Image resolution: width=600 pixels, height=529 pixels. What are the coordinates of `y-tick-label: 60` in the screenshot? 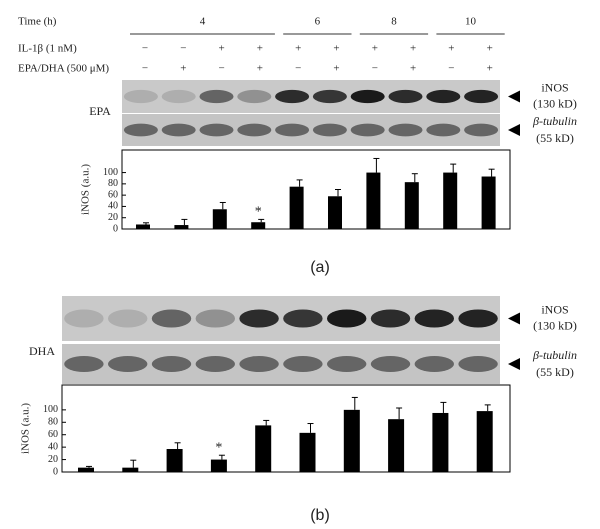 It's located at (113, 194).